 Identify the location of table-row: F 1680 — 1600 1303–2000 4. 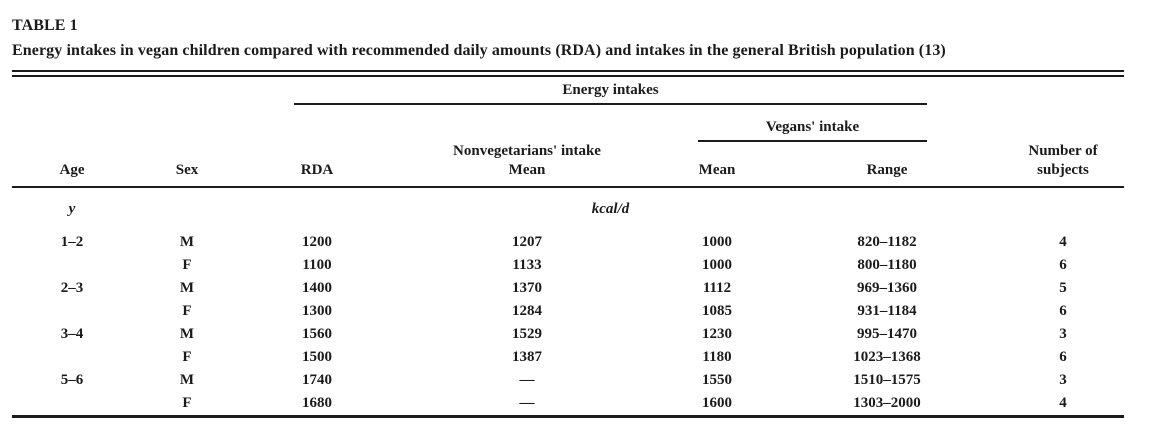
(568, 404).